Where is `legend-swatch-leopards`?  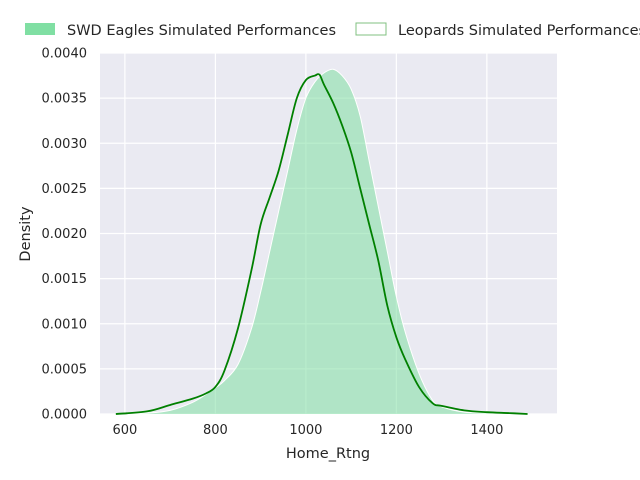
legend-swatch-leopards is located at coordinates (371, 29).